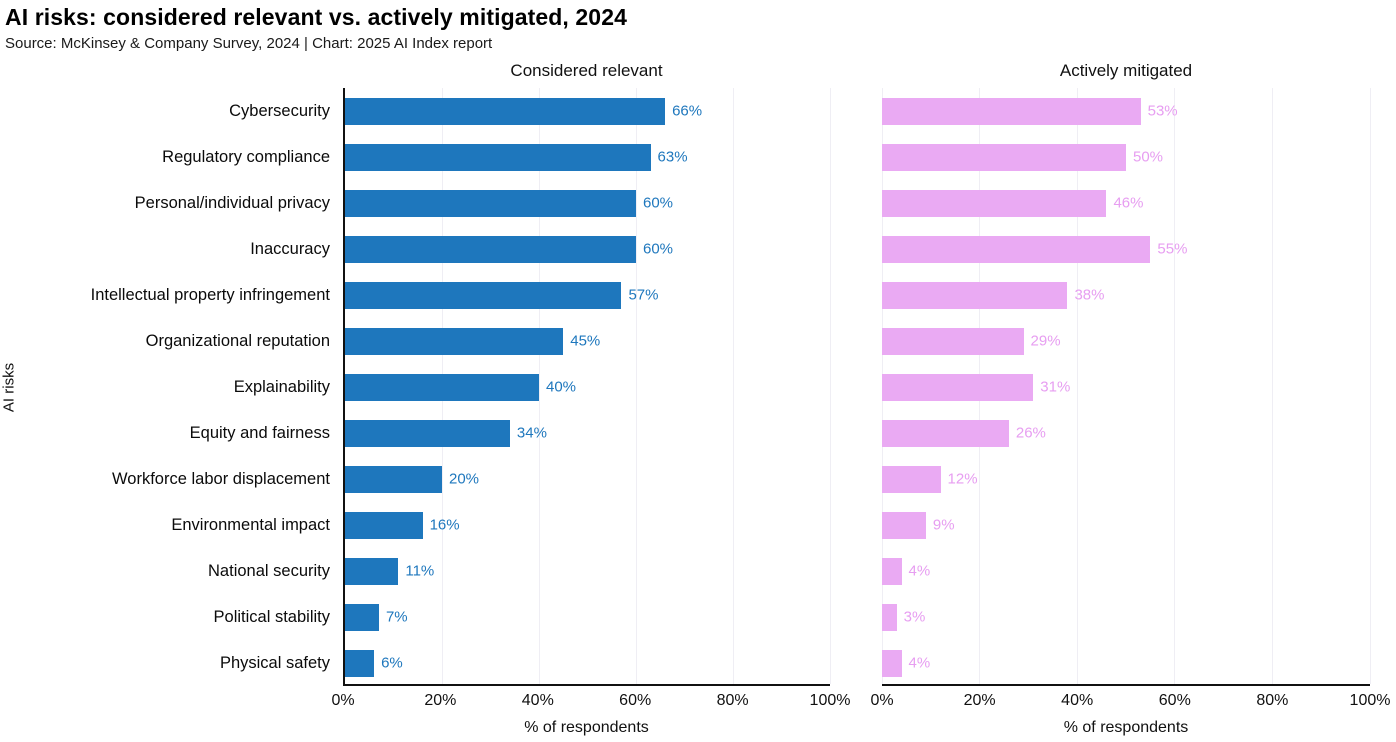 This screenshot has height=742, width=1396. Describe the element at coordinates (259, 432) in the screenshot. I see `category-label: Equity and fairness` at that location.